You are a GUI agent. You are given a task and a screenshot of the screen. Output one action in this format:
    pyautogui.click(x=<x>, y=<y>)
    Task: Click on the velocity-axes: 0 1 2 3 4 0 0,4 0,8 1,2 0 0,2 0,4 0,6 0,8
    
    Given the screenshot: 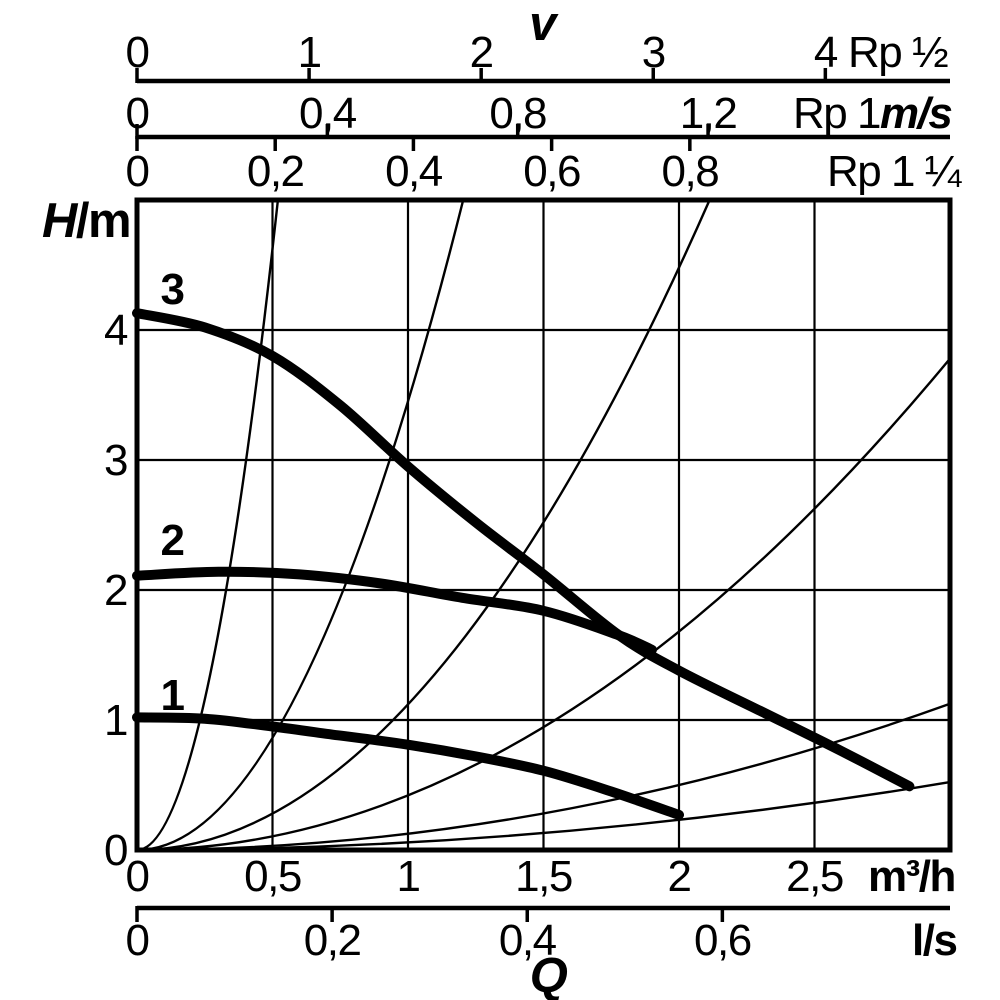 What is the action you would take?
    pyautogui.click(x=538, y=112)
    